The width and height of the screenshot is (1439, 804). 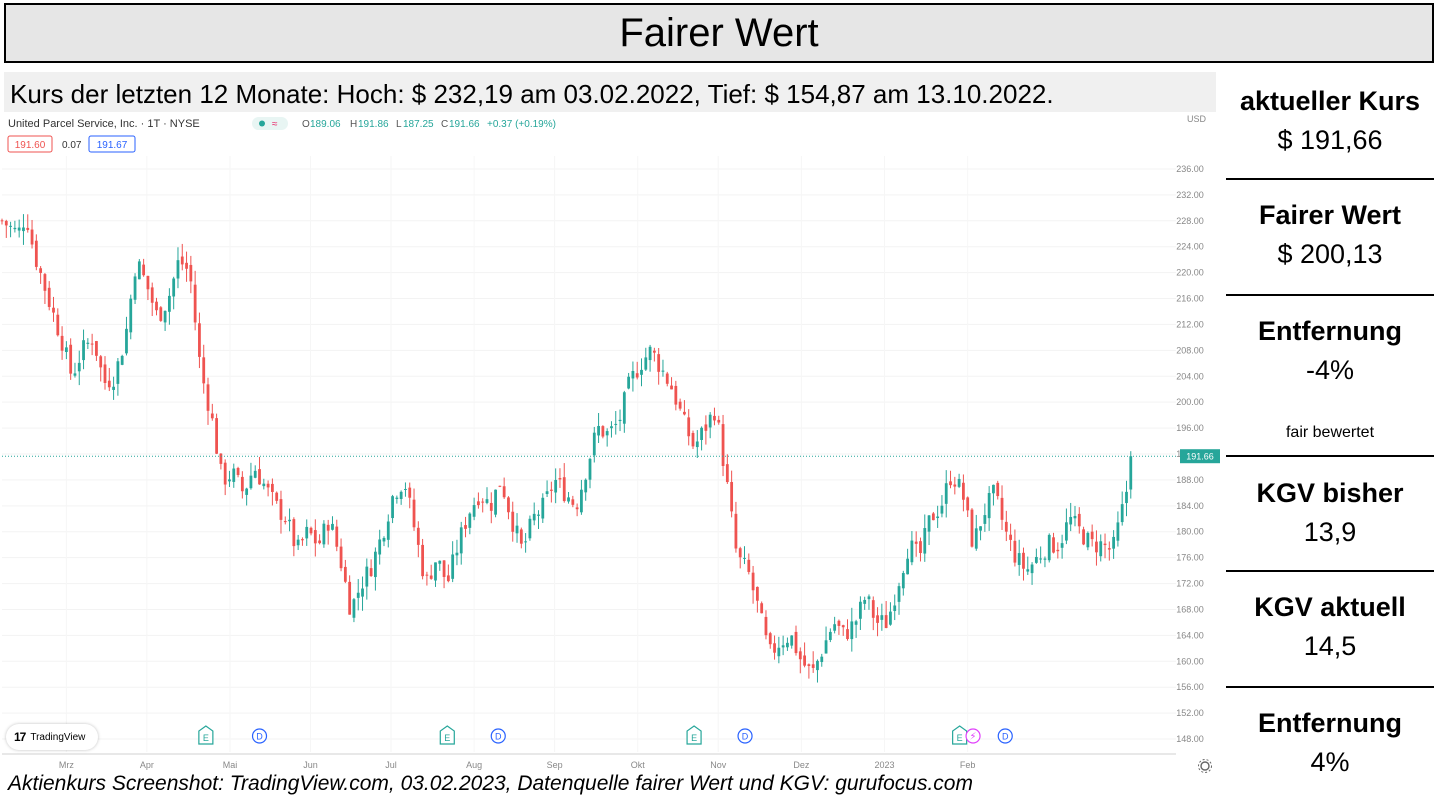 I want to click on settings-gear-icon, so click(x=1205, y=766).